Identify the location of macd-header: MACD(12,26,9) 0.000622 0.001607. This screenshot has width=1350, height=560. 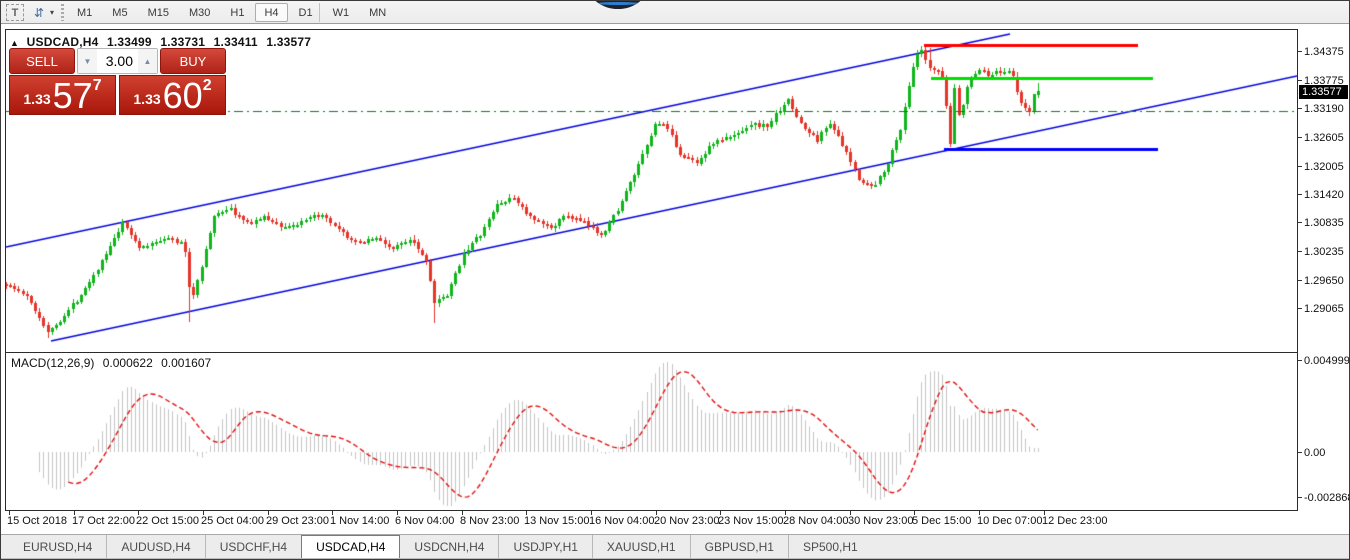
(113, 363).